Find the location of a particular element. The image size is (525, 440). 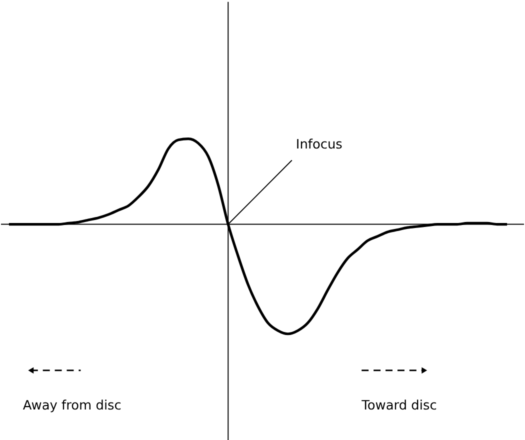

text: Toward disc is located at coordinates (398, 406).